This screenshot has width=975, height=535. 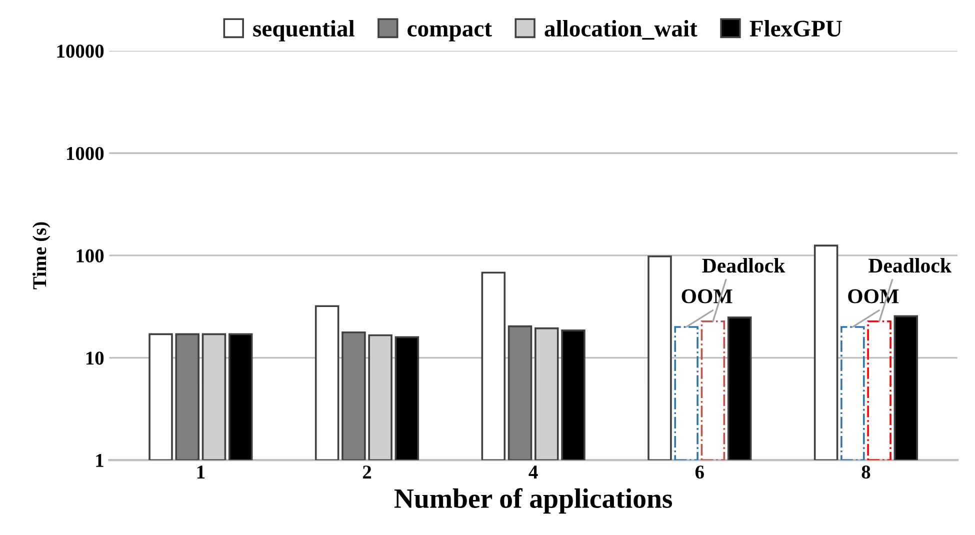 I want to click on legend-label: FlexGPU, so click(x=796, y=28).